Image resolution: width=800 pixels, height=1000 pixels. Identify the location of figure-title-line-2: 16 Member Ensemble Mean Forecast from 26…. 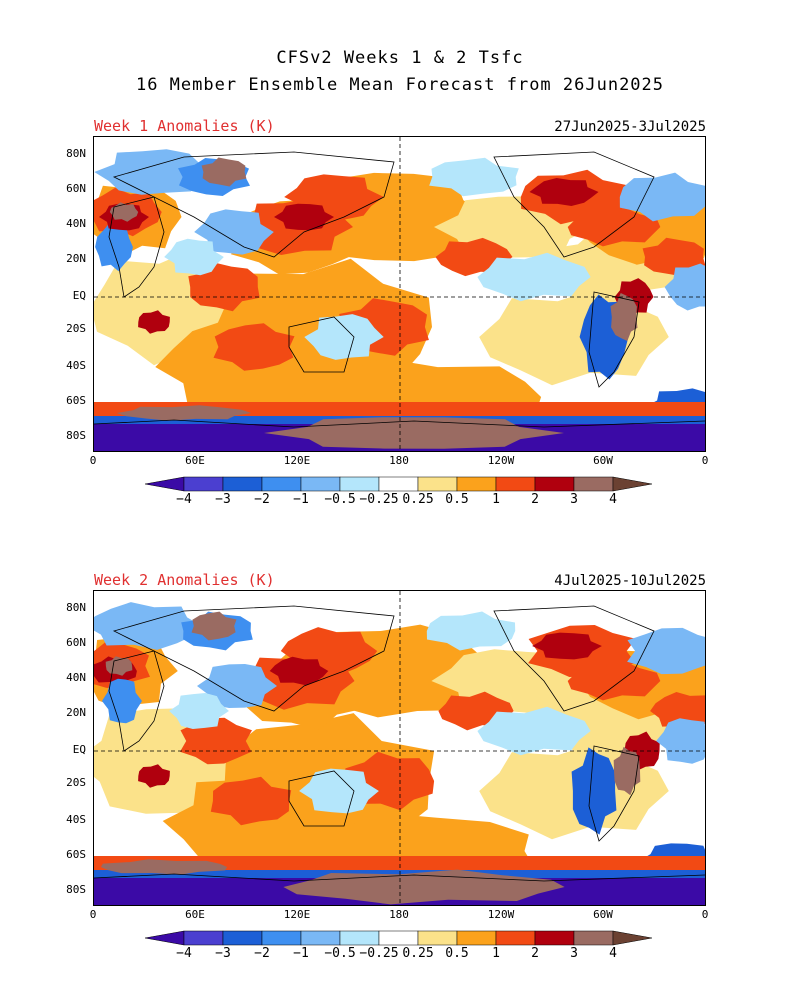
(400, 85).